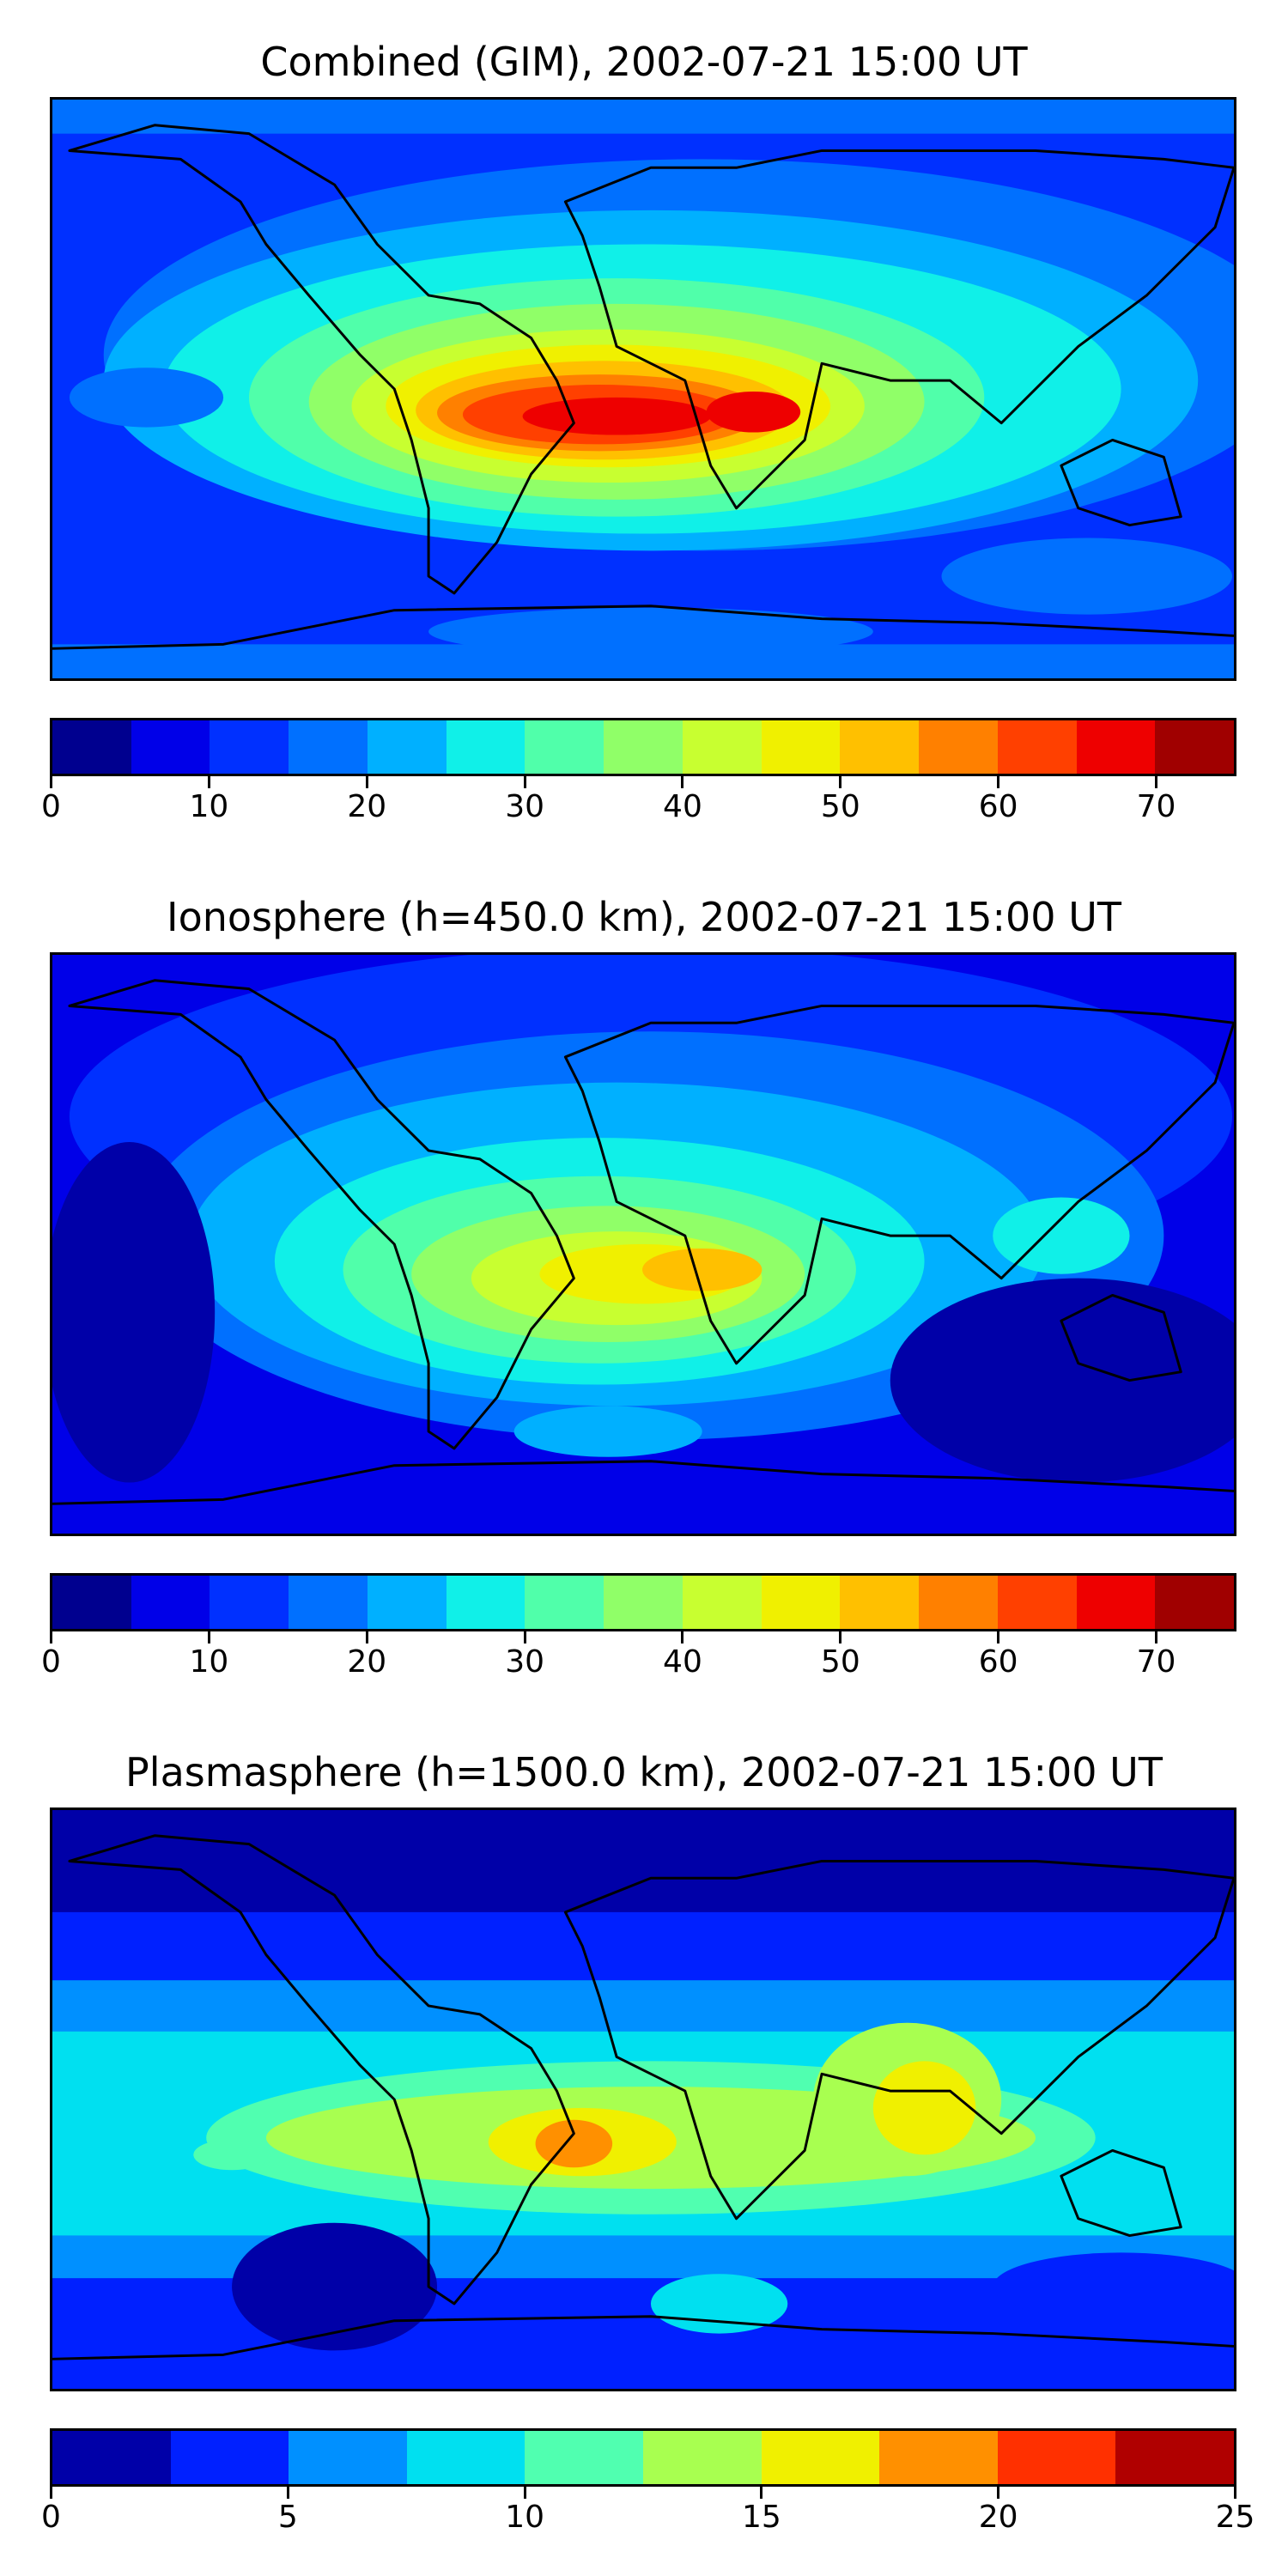 This screenshot has width=1288, height=2576. I want to click on colorbar-tick-label: 25, so click(1235, 2517).